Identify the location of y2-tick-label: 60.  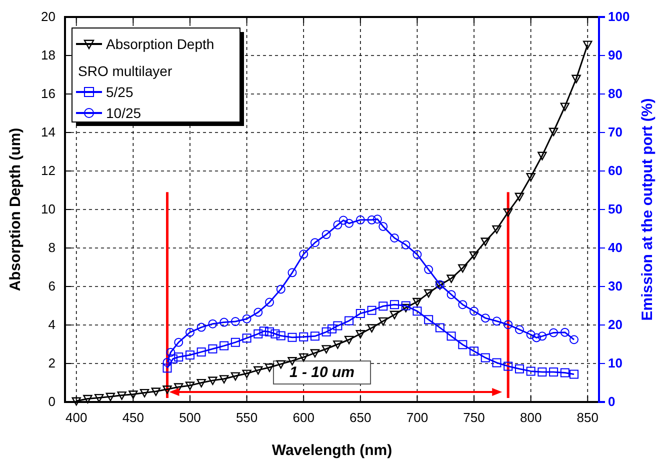
(615, 170).